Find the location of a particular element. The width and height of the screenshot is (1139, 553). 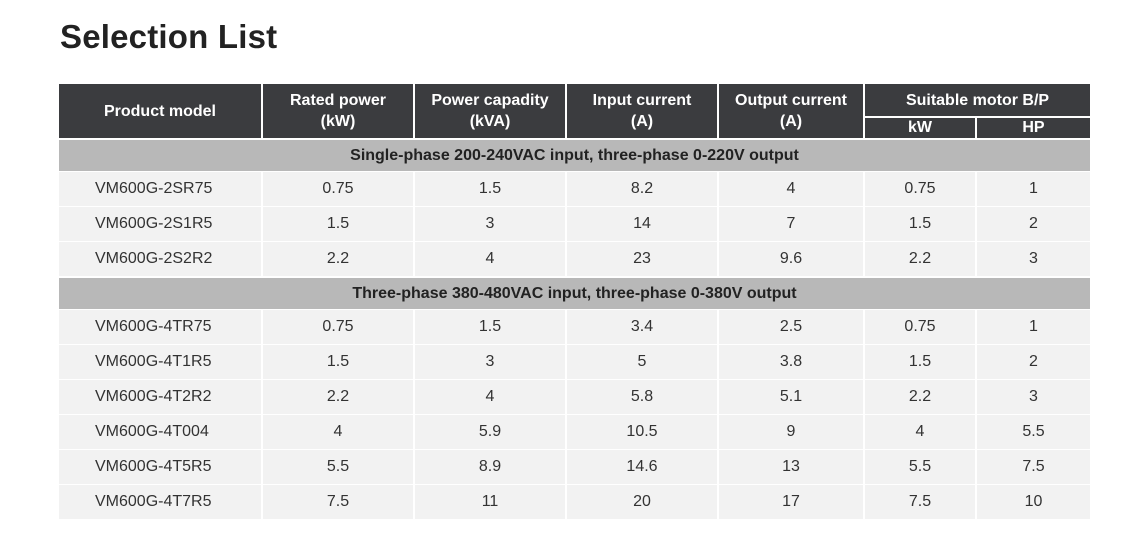

cell-power-capacity: 8.9 is located at coordinates (491, 466).